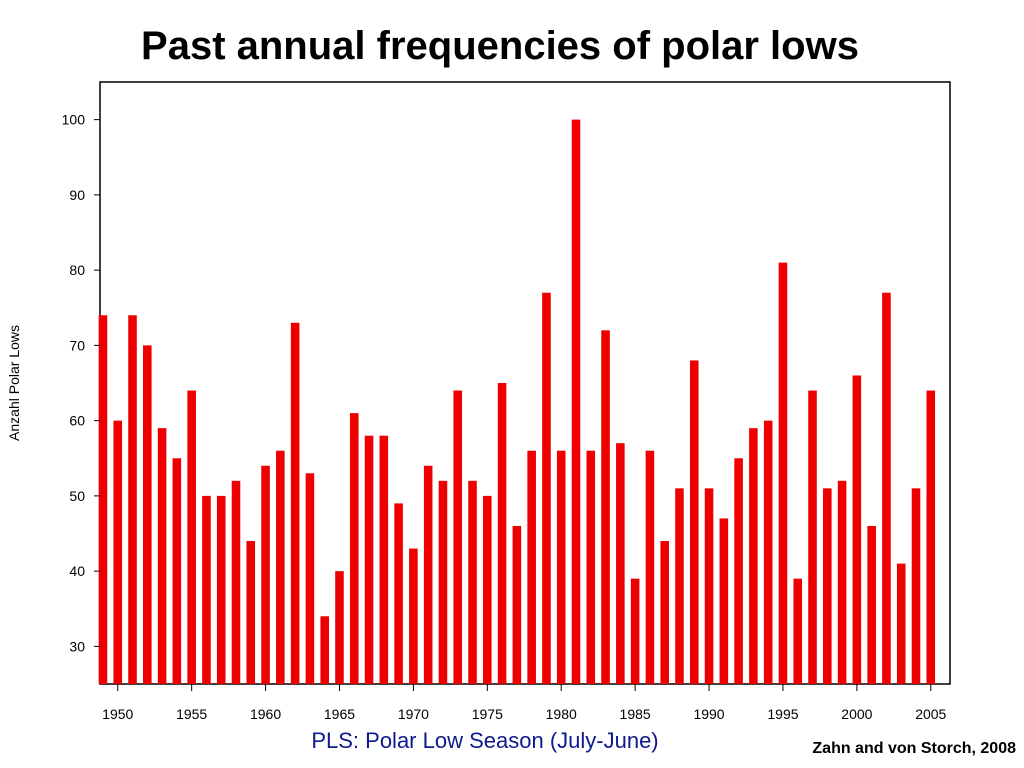  What do you see at coordinates (354, 548) in the screenshot?
I see `bar-1966` at bounding box center [354, 548].